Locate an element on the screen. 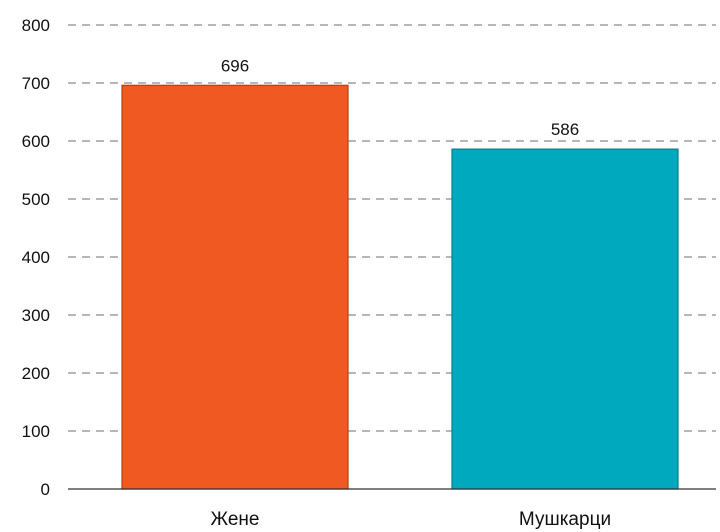 This screenshot has width=720, height=532. y-tick-label-800: 800 is located at coordinates (36, 25).